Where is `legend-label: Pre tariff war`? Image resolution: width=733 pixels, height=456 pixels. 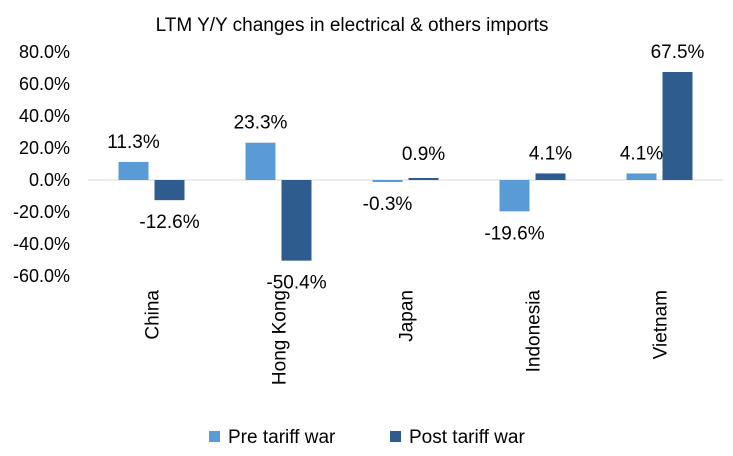 legend-label: Pre tariff war is located at coordinates (282, 437).